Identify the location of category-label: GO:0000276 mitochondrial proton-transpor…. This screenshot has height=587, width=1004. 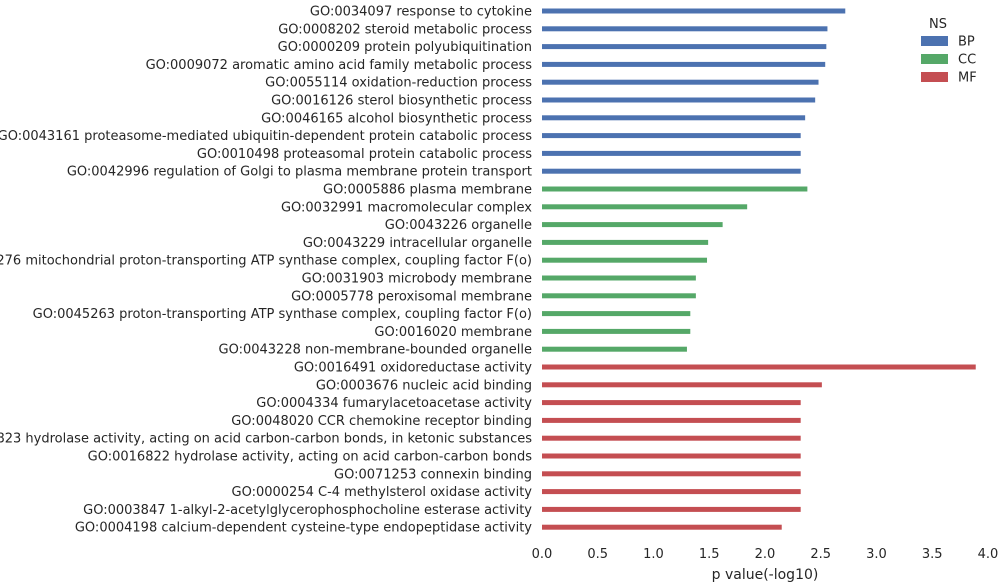
(266, 261).